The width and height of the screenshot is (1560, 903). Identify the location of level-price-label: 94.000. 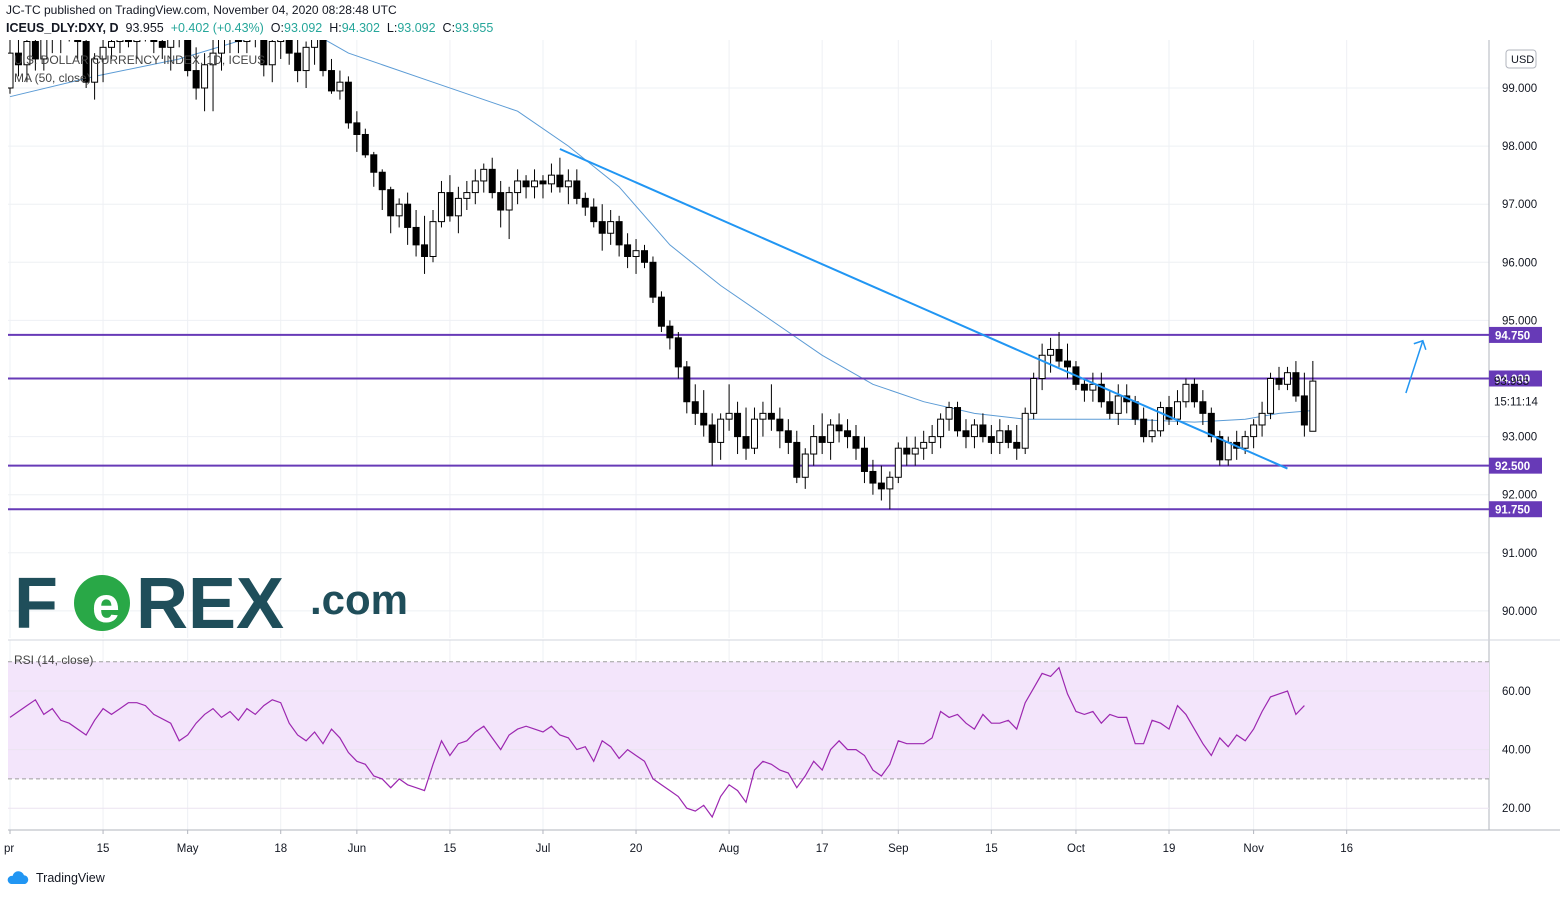
(1512, 380).